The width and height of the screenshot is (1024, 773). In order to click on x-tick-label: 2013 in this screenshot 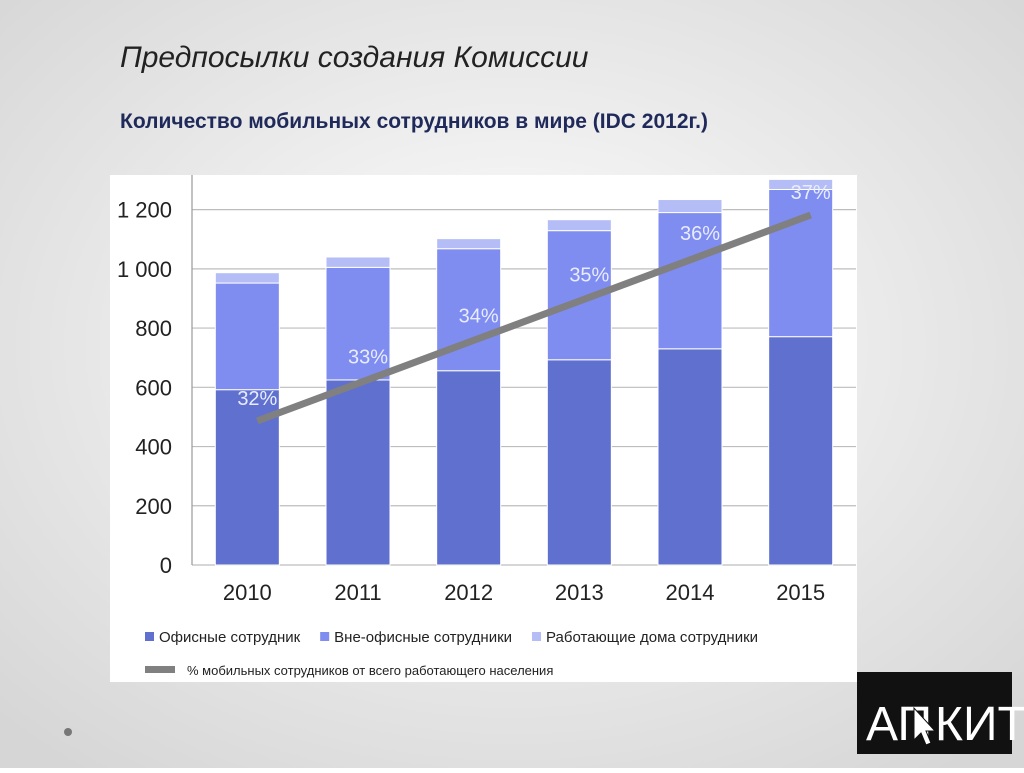, I will do `click(579, 592)`.